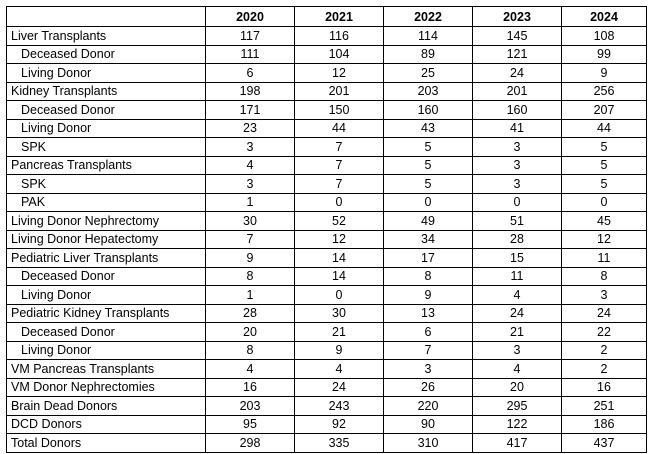 This screenshot has width=652, height=454. I want to click on table-row: Living Donor 8 9 7 3 2, so click(326, 350).